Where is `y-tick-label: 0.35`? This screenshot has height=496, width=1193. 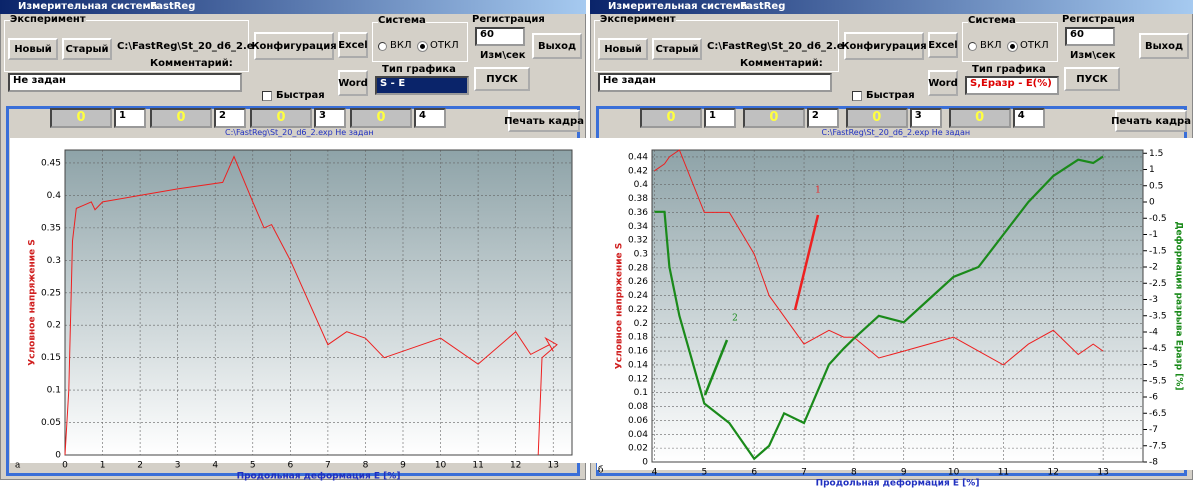 y-tick-label: 0.35 is located at coordinates (51, 228).